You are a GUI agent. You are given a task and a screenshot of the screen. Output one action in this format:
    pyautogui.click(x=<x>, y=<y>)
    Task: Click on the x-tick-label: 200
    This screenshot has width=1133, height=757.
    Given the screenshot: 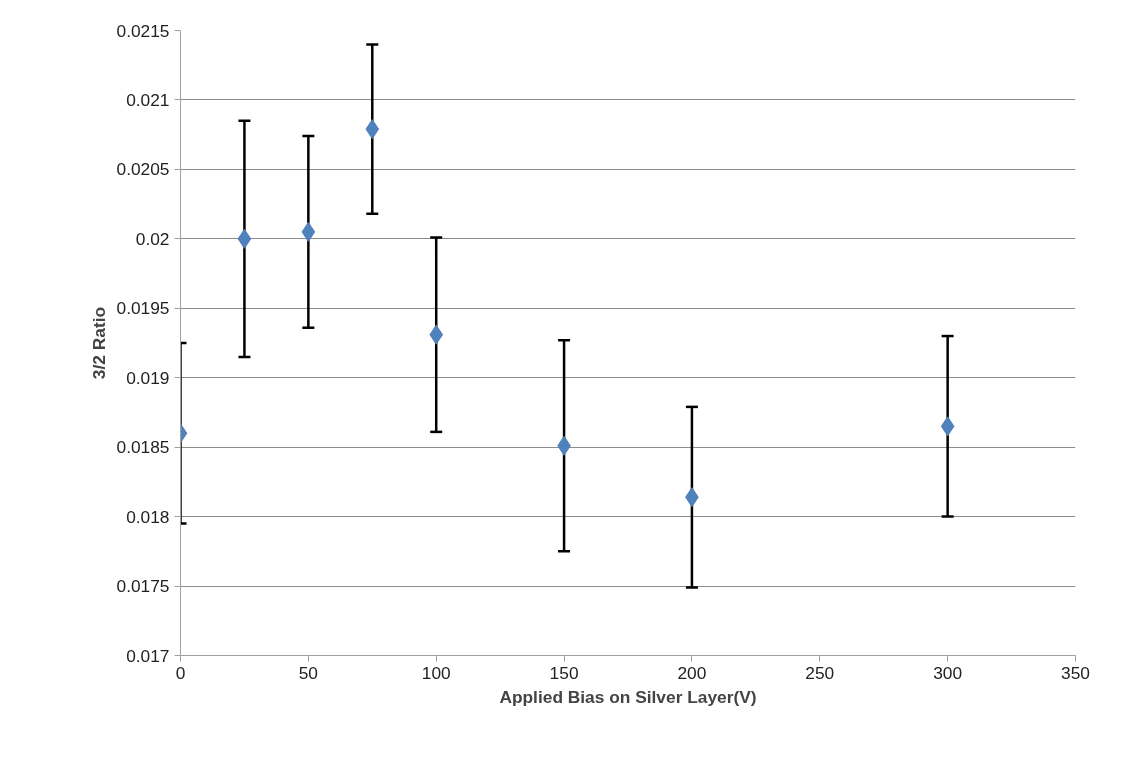 What is the action you would take?
    pyautogui.click(x=692, y=672)
    